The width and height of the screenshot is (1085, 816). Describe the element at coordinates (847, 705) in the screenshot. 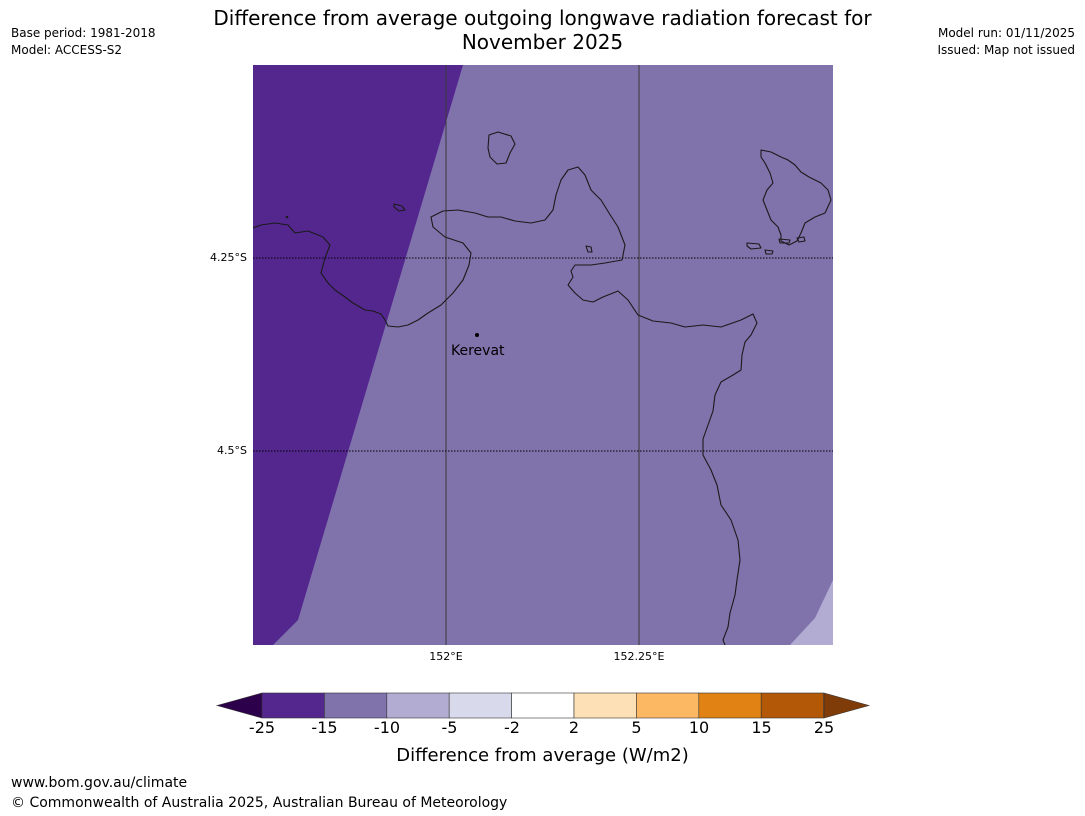

I see `colorbar-extend-high` at that location.